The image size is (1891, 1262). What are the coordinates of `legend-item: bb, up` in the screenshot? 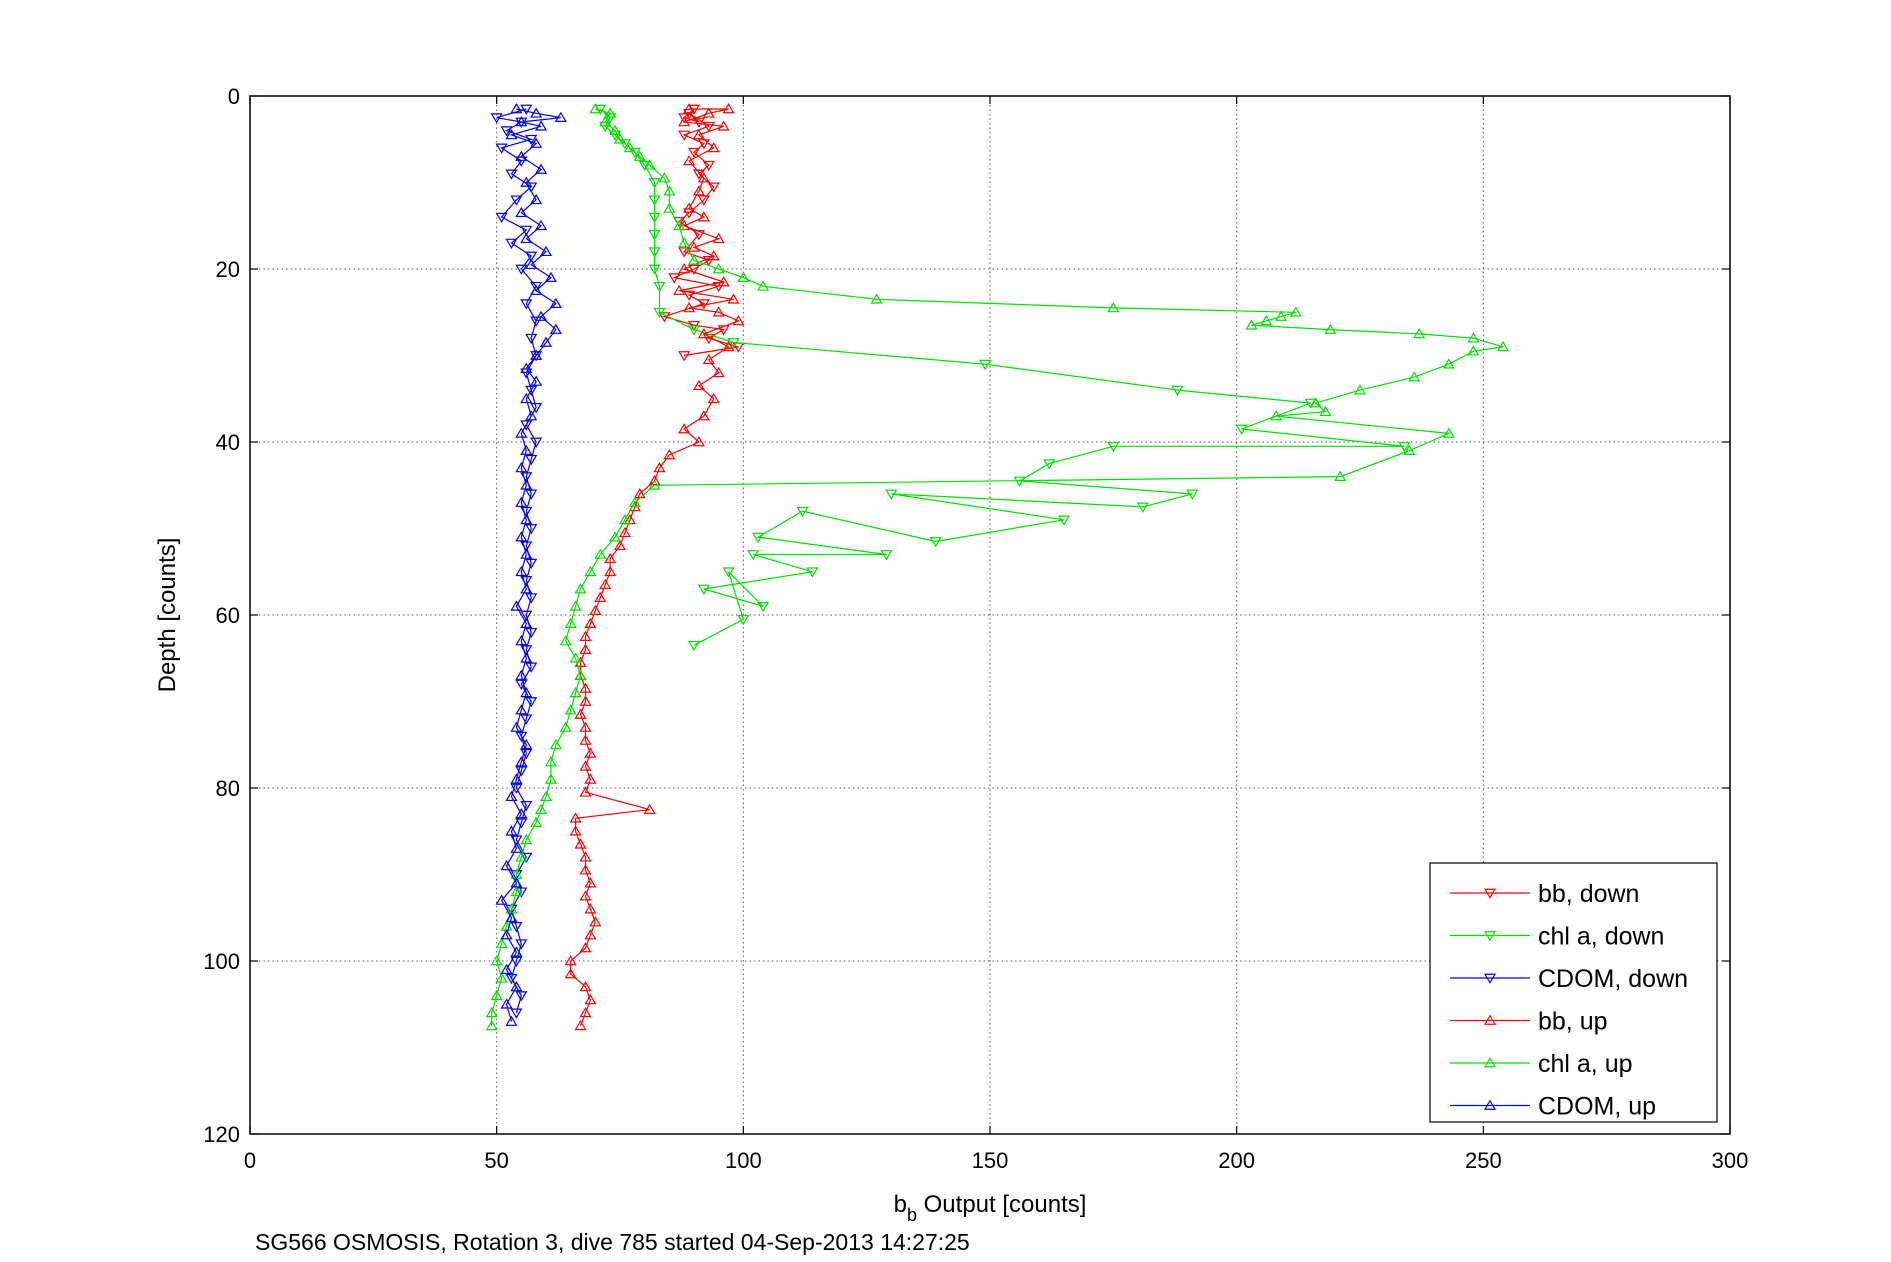 It's located at (1529, 1022).